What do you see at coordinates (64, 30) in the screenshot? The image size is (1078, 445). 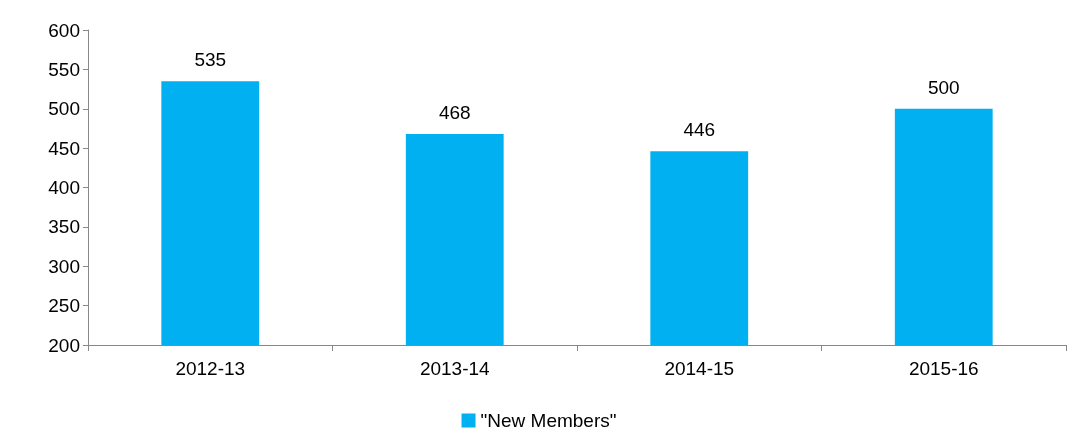 I see `y-tick-label: 600` at bounding box center [64, 30].